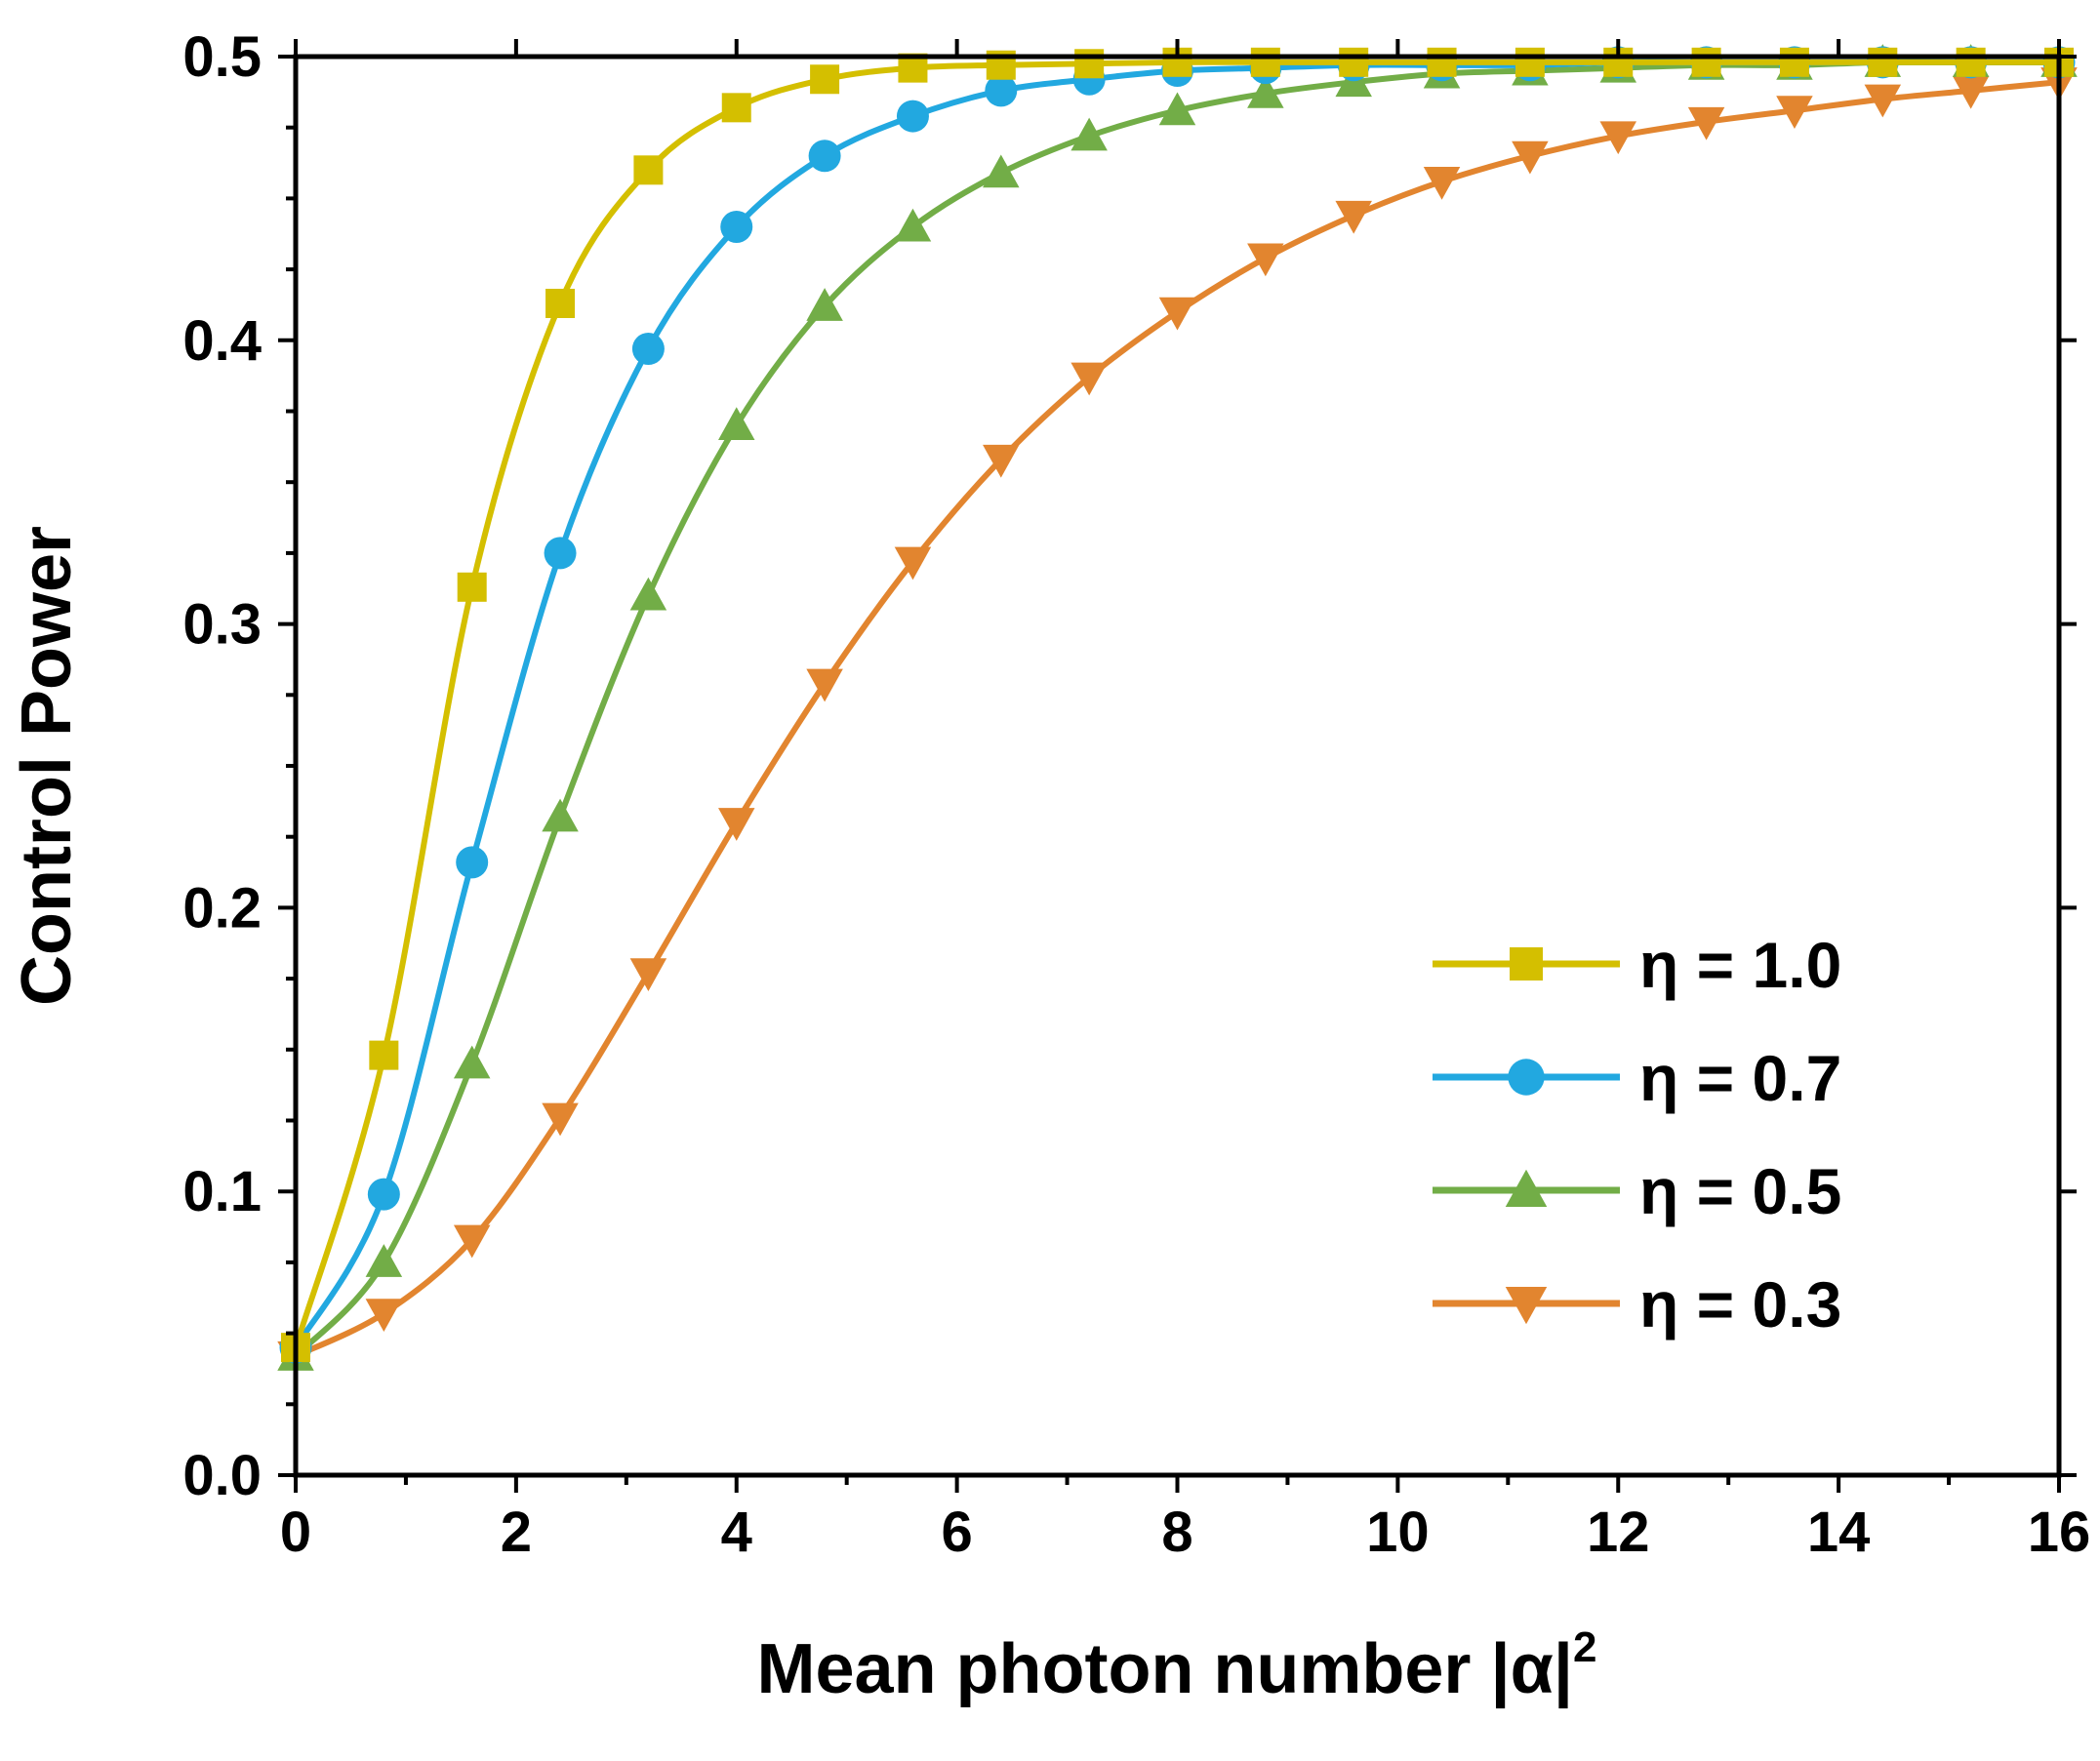 The height and width of the screenshot is (1761, 2100). Describe the element at coordinates (1740, 1078) in the screenshot. I see `legend-label: η = 0.7` at that location.